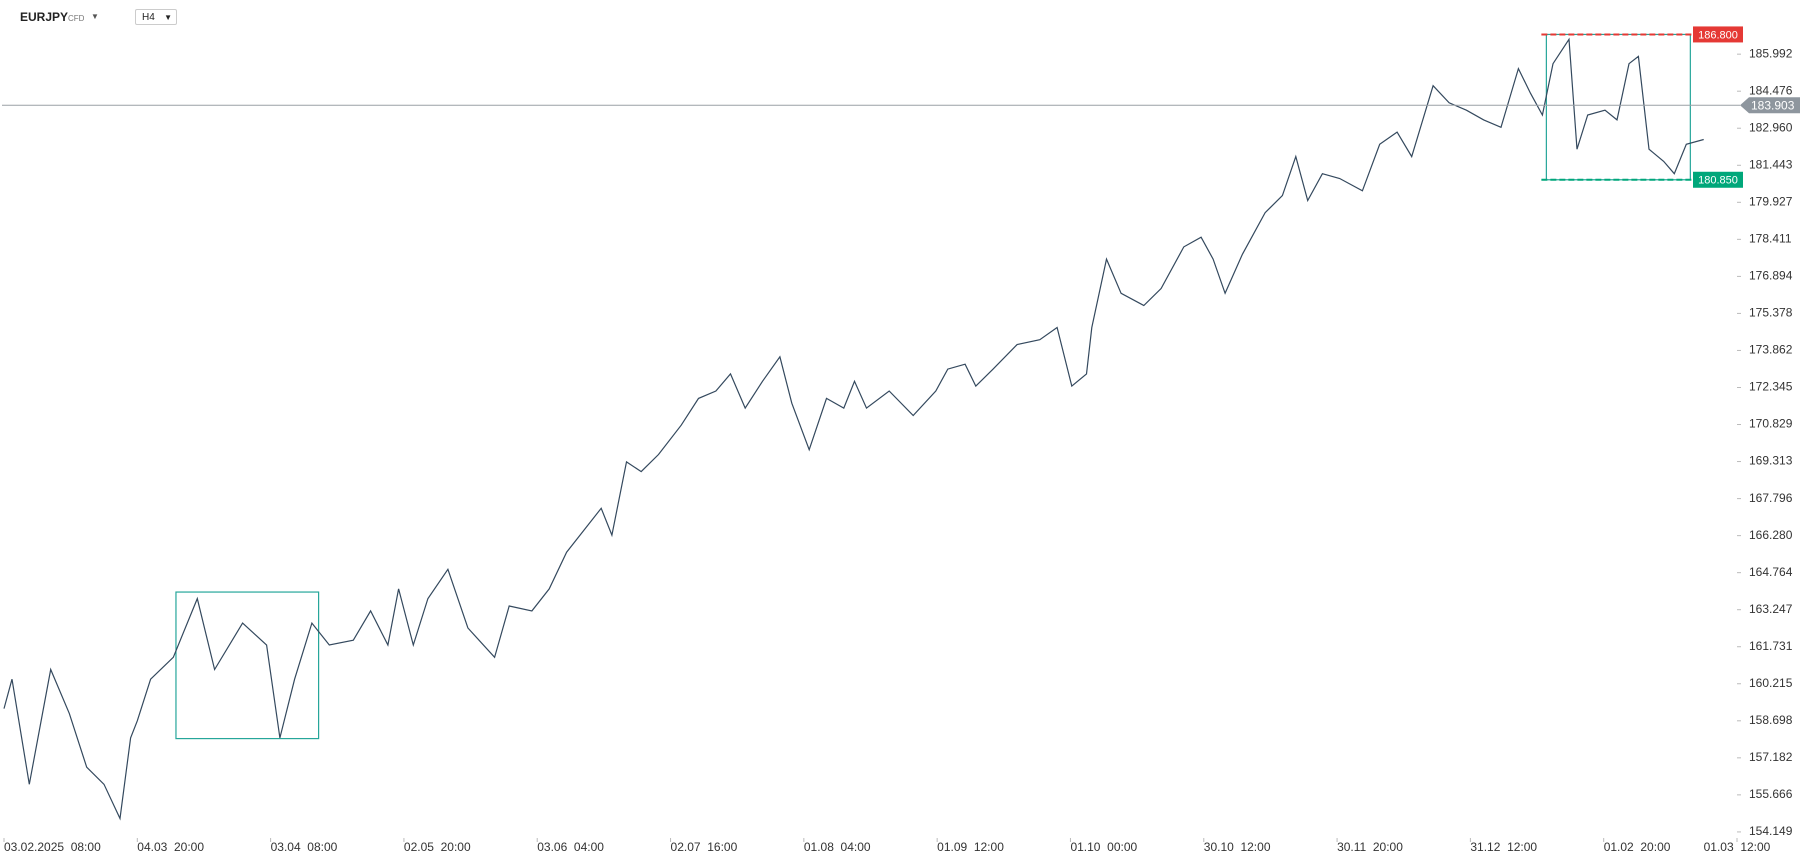  What do you see at coordinates (1771, 313) in the screenshot?
I see `y-tick-label: 175.378` at bounding box center [1771, 313].